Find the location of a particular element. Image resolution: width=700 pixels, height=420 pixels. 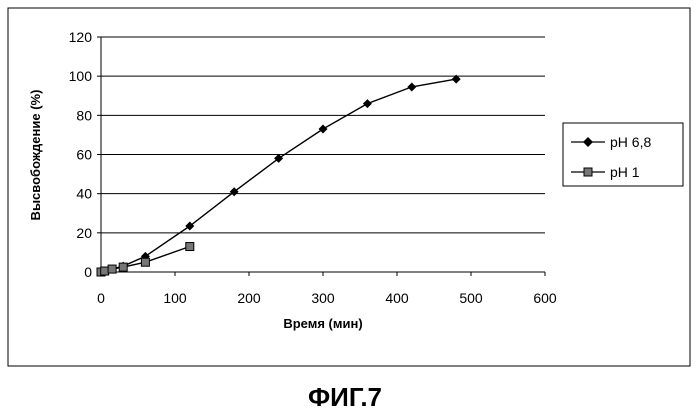

x-tick-label: 100 is located at coordinates (175, 298).